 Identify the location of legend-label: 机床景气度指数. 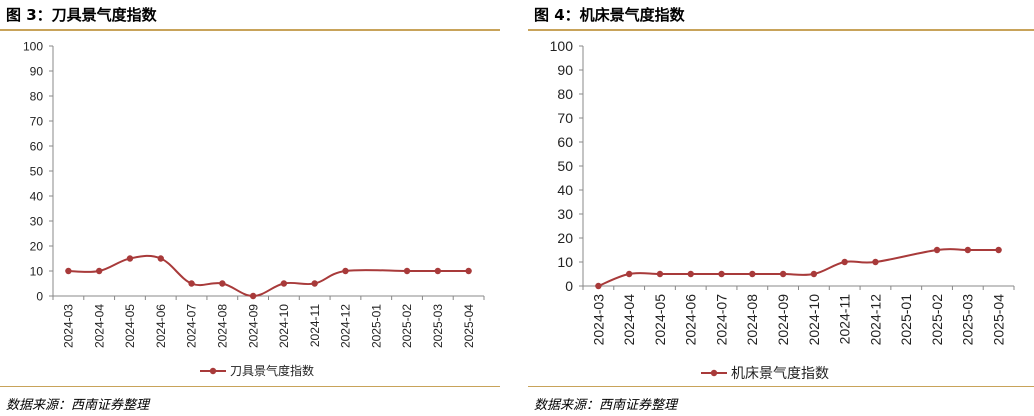
(780, 373).